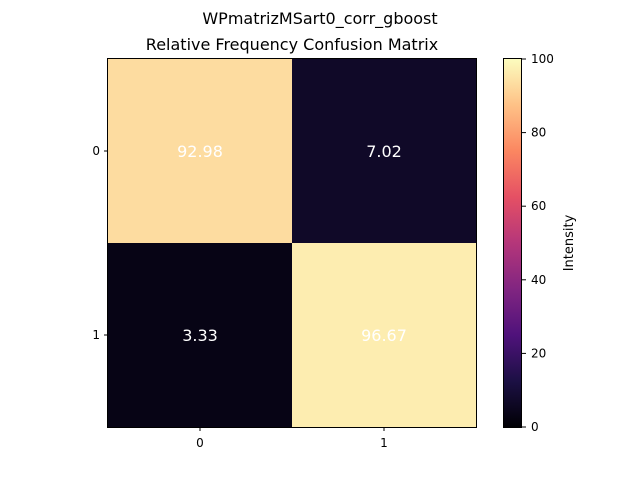  I want to click on x-tick-label: 1, so click(384, 443).